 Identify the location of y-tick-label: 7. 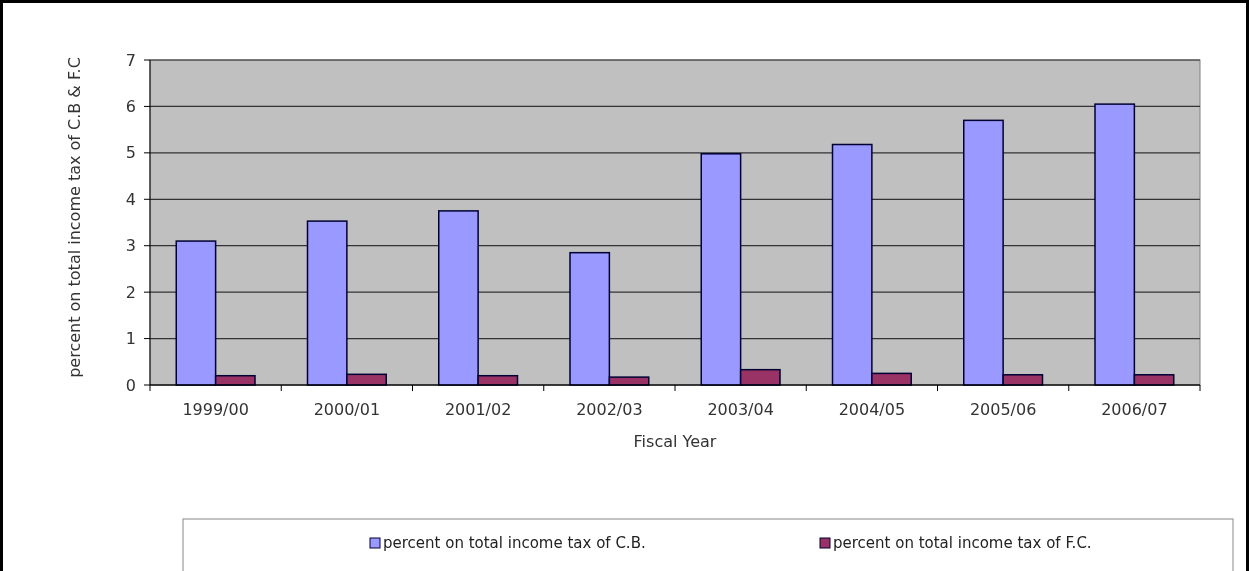
(130, 60).